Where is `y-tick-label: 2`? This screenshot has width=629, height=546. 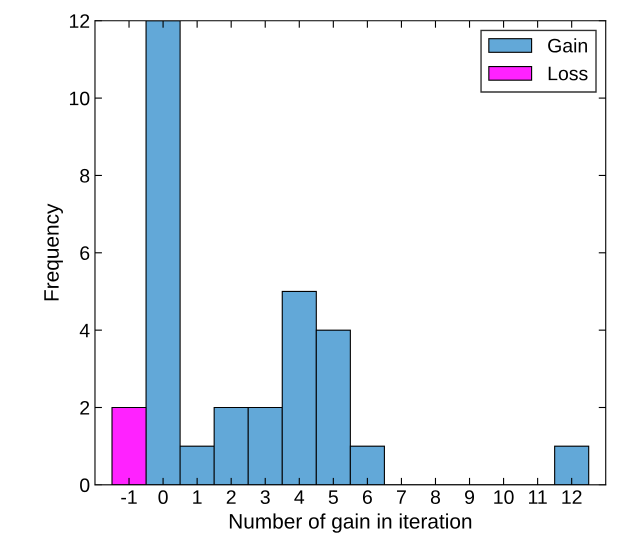
y-tick-label: 2 is located at coordinates (85, 407).